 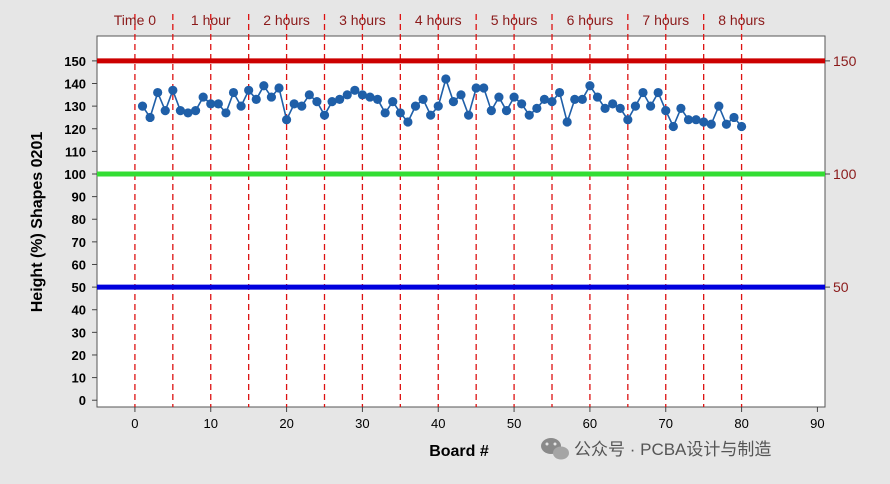 I want to click on y-tick-label: 80, so click(x=79, y=219).